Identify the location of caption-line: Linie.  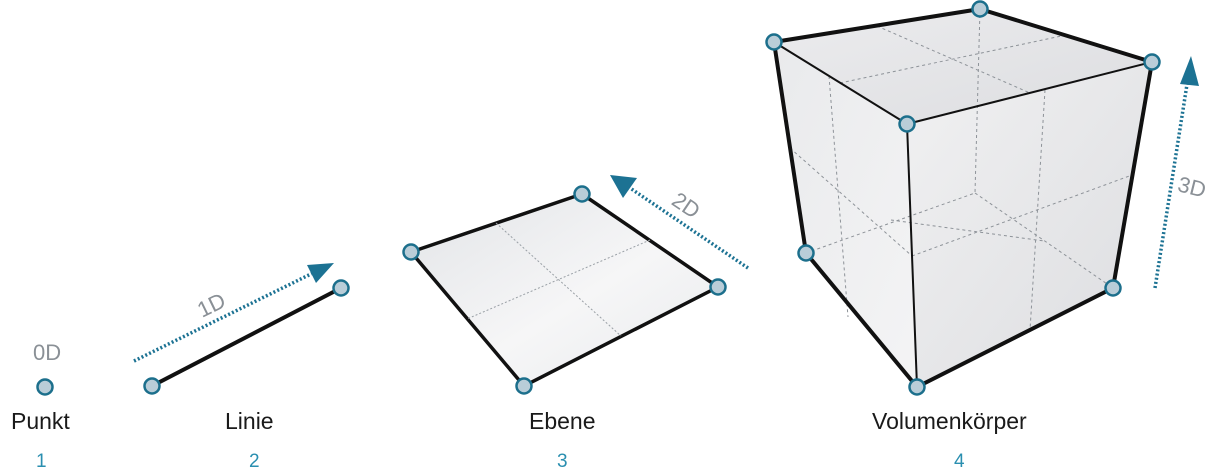
(249, 421).